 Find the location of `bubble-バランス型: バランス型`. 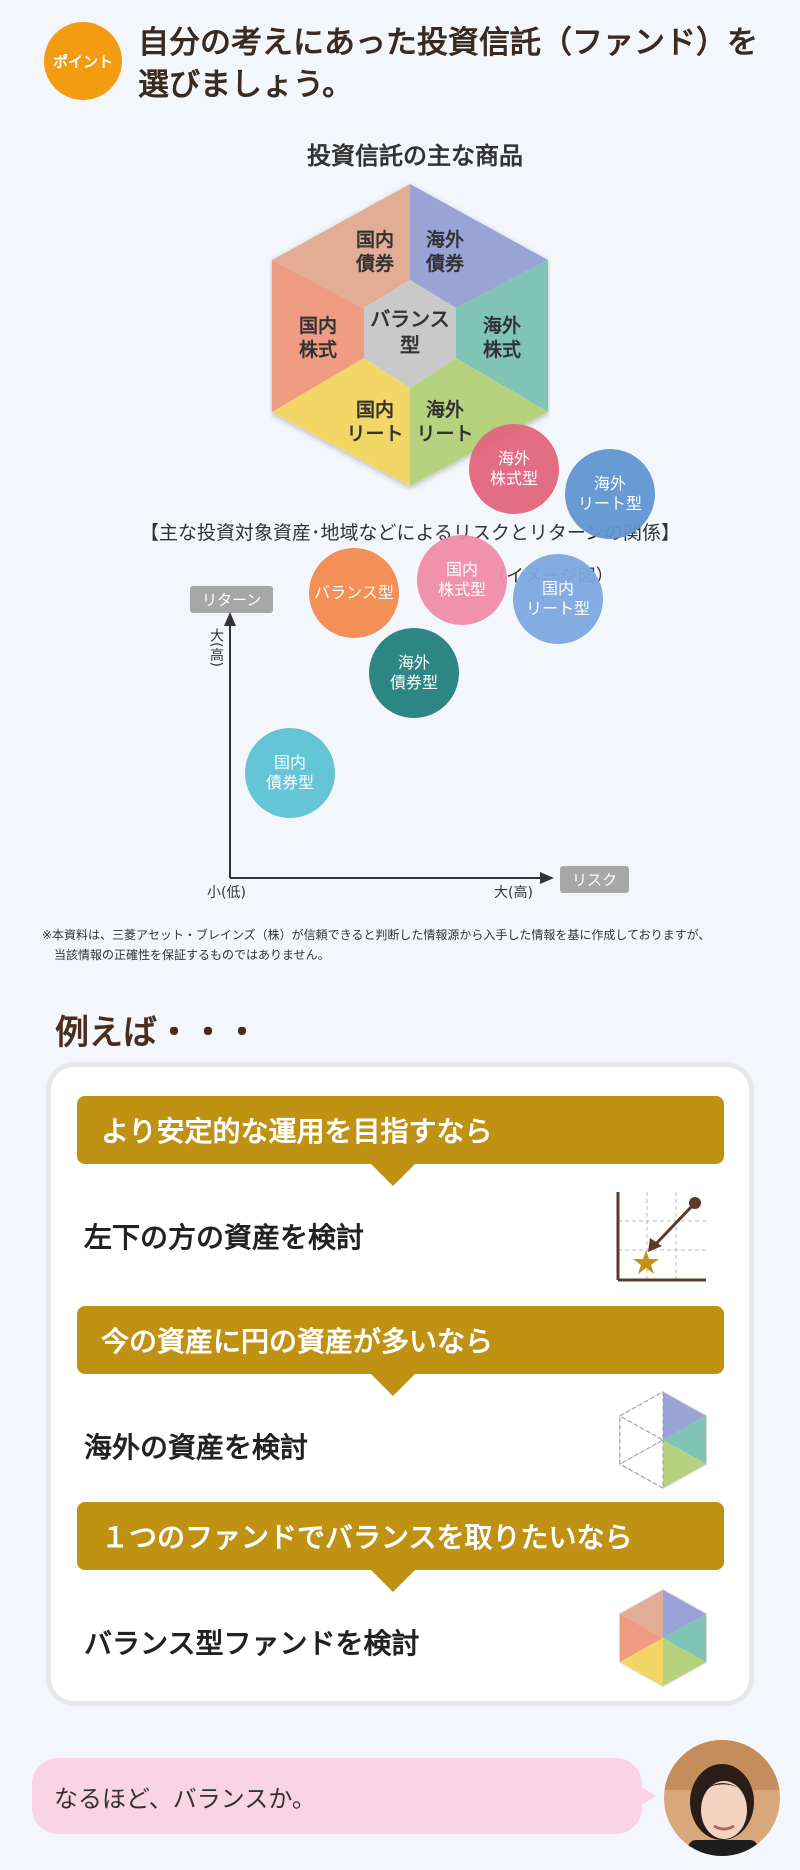

bubble-バランス型: バランス型 is located at coordinates (354, 592).